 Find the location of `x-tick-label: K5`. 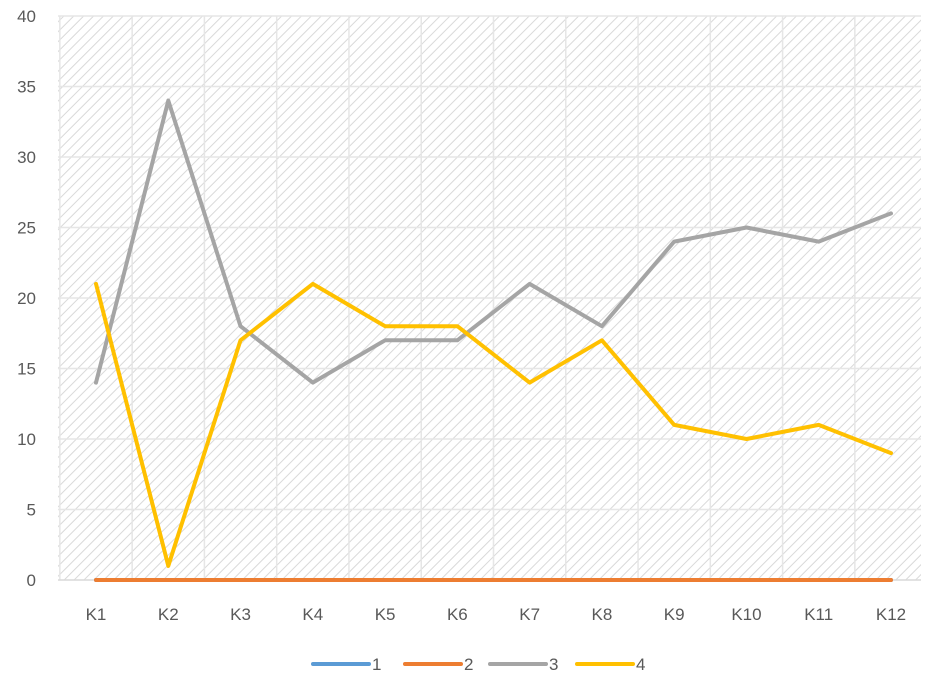

x-tick-label: K5 is located at coordinates (385, 614).